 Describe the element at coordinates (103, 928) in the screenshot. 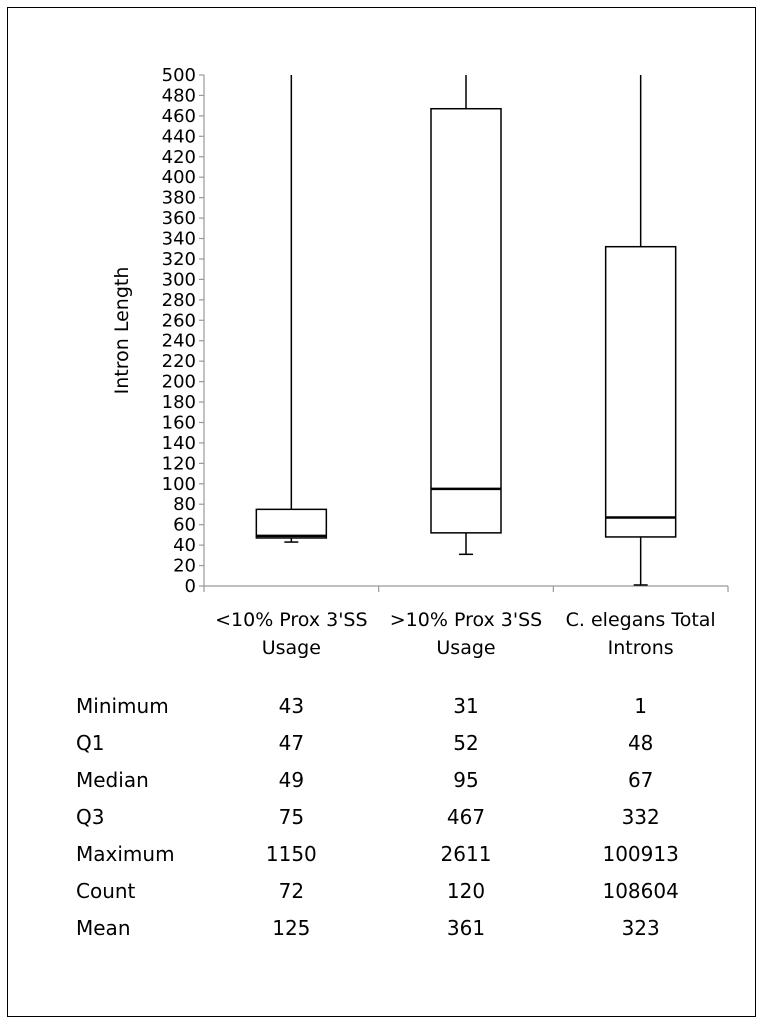

I see `table-row-label: Mean` at that location.